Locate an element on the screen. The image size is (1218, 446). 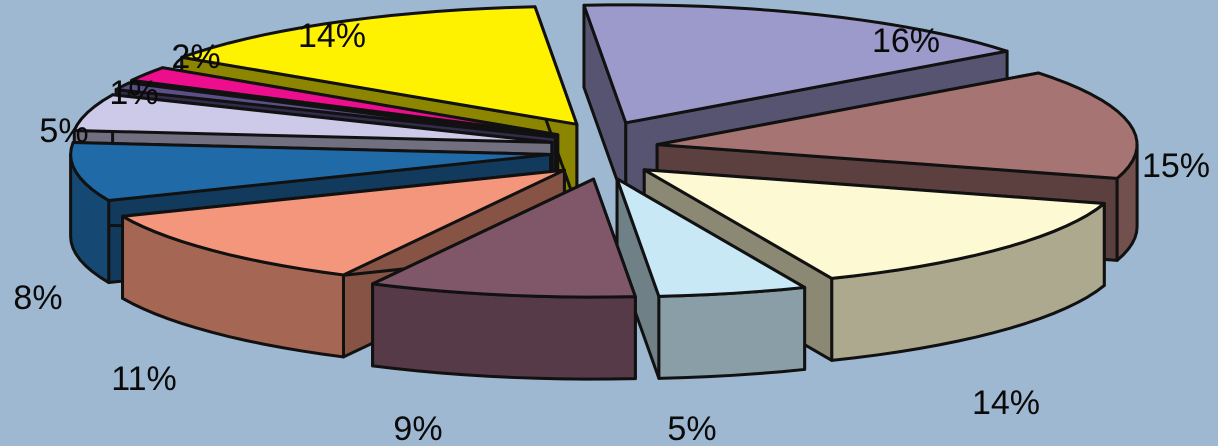
slice-label: 1% is located at coordinates (133, 93).